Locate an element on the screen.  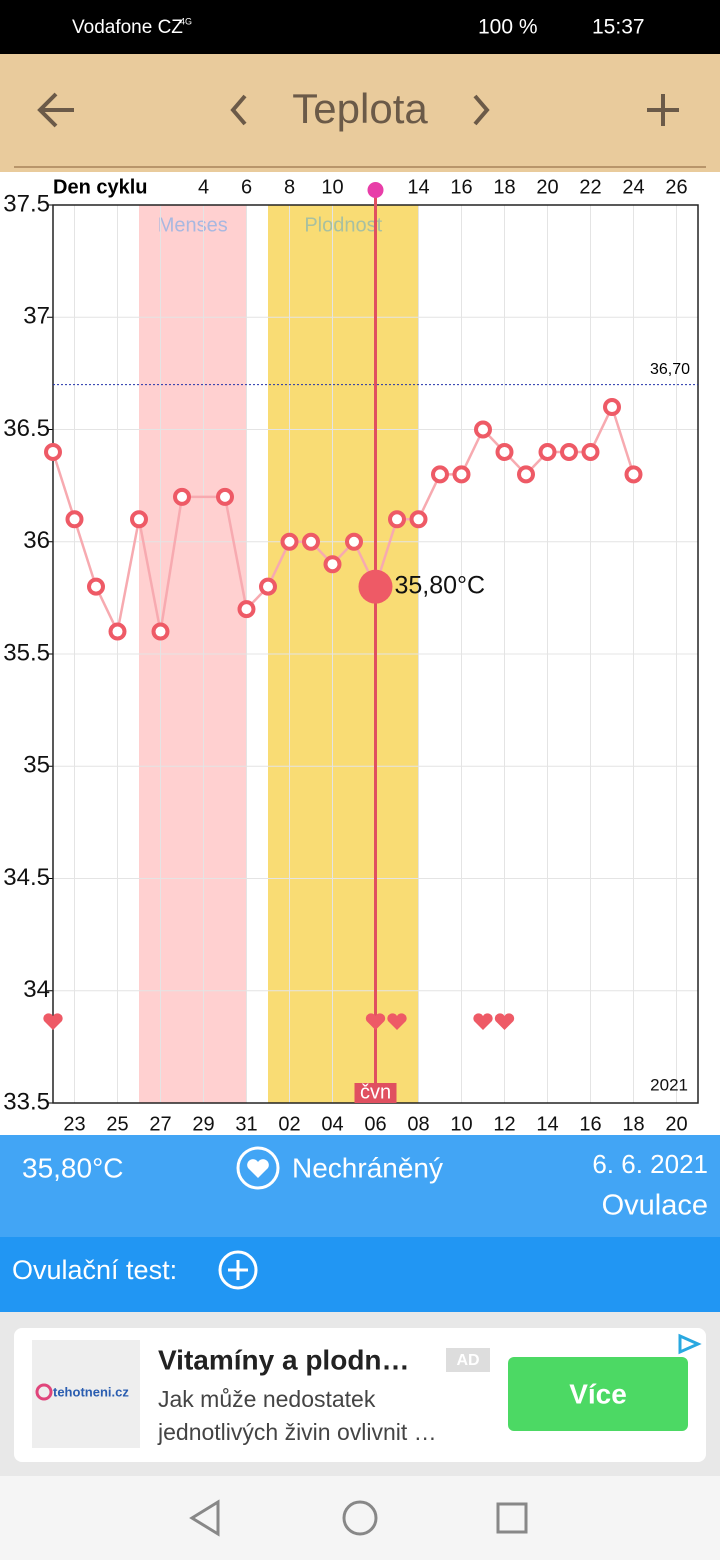
cycle-day-label: 18 is located at coordinates (504, 187).